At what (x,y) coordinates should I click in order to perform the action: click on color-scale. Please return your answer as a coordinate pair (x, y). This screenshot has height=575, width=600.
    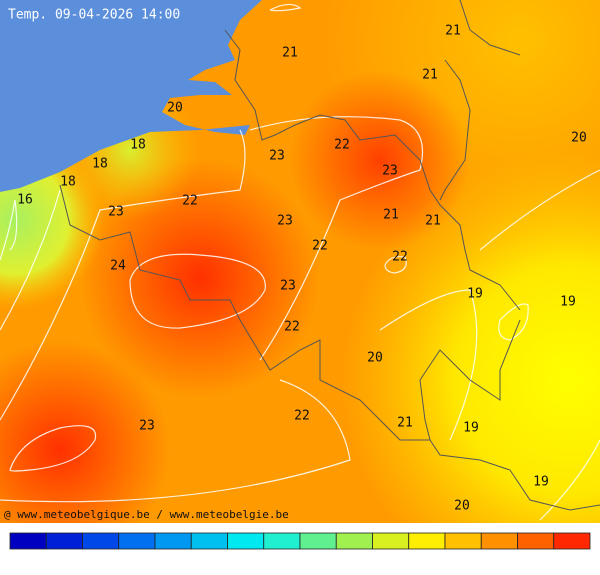
    Looking at the image, I should click on (300, 541).